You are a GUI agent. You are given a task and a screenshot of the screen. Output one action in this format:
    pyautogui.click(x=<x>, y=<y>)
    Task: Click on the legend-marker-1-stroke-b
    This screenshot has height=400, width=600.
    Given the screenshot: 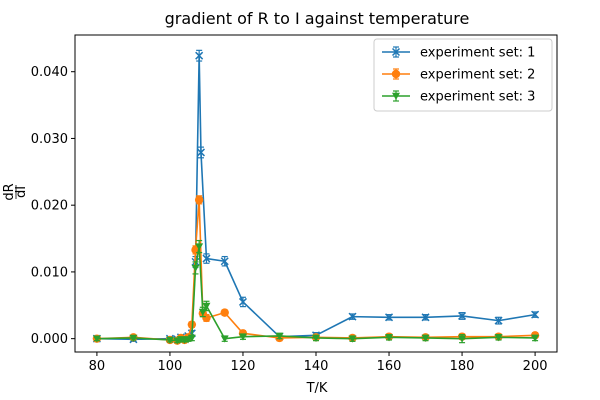 What is the action you would take?
    pyautogui.click(x=396, y=52)
    